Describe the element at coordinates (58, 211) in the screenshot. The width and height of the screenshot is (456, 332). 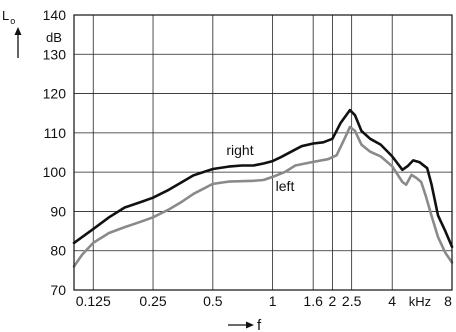
I see `y-tick-label: 90` at that location.